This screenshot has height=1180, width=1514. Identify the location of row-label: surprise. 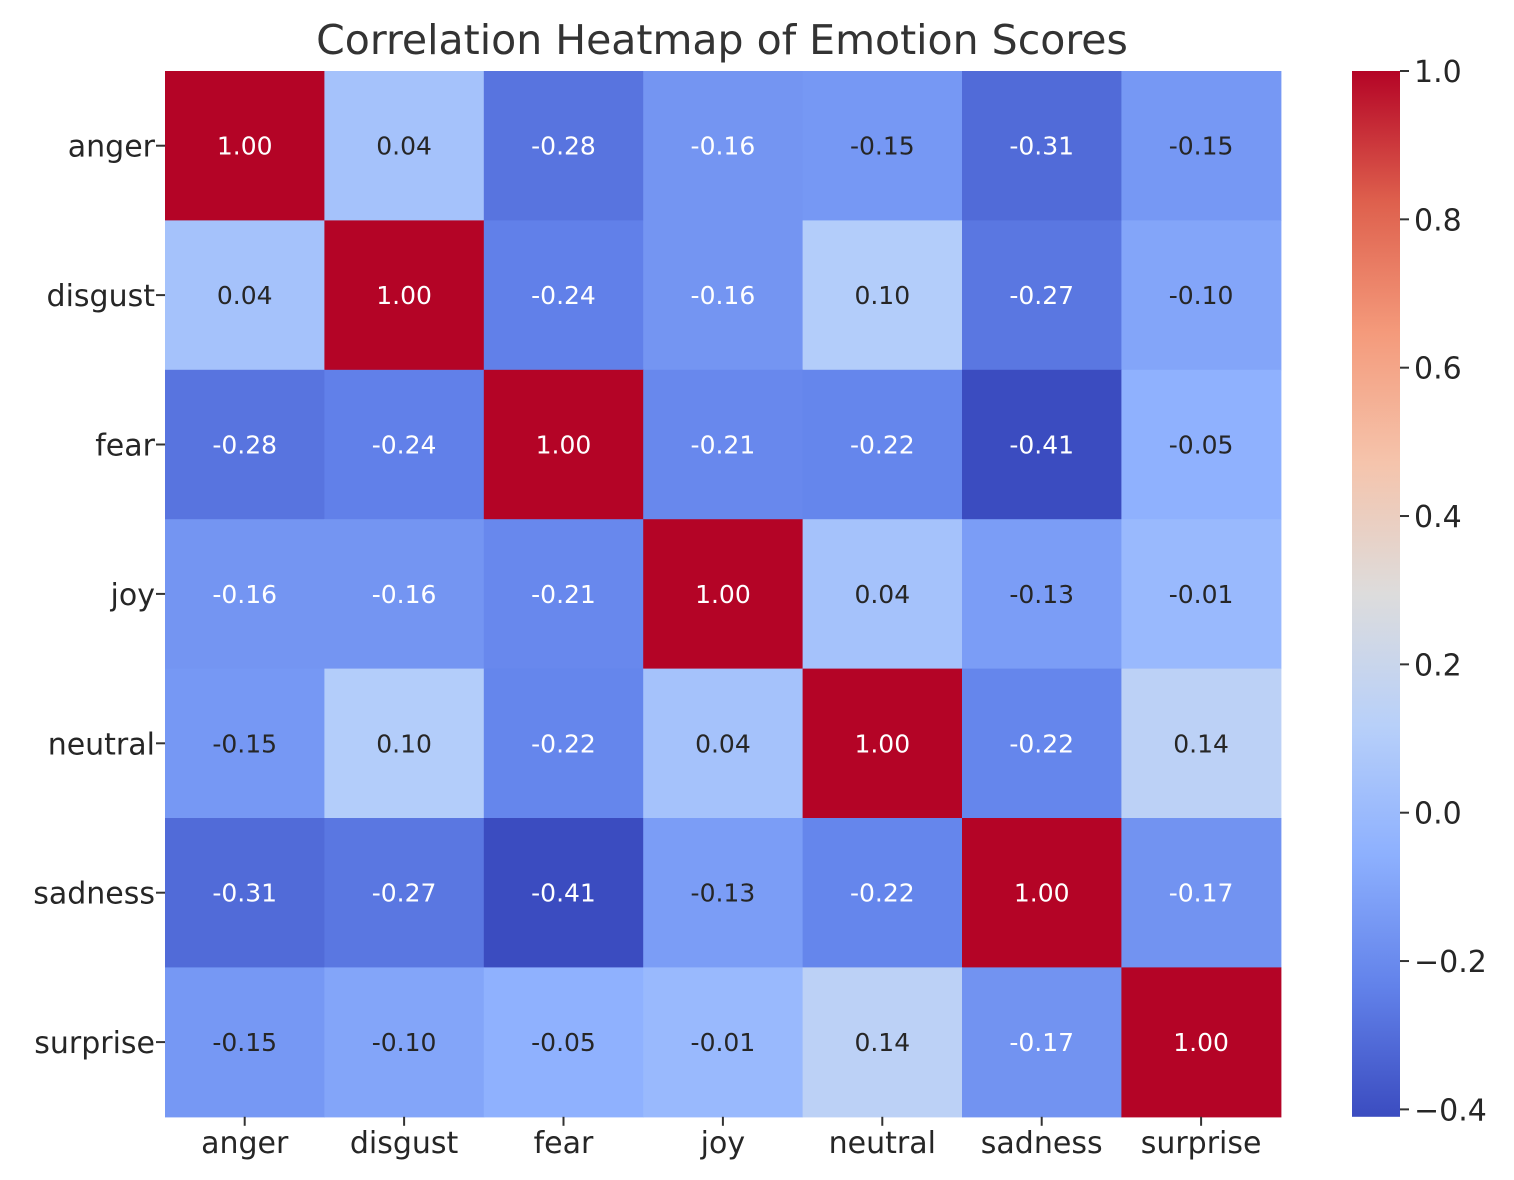
(94, 1043).